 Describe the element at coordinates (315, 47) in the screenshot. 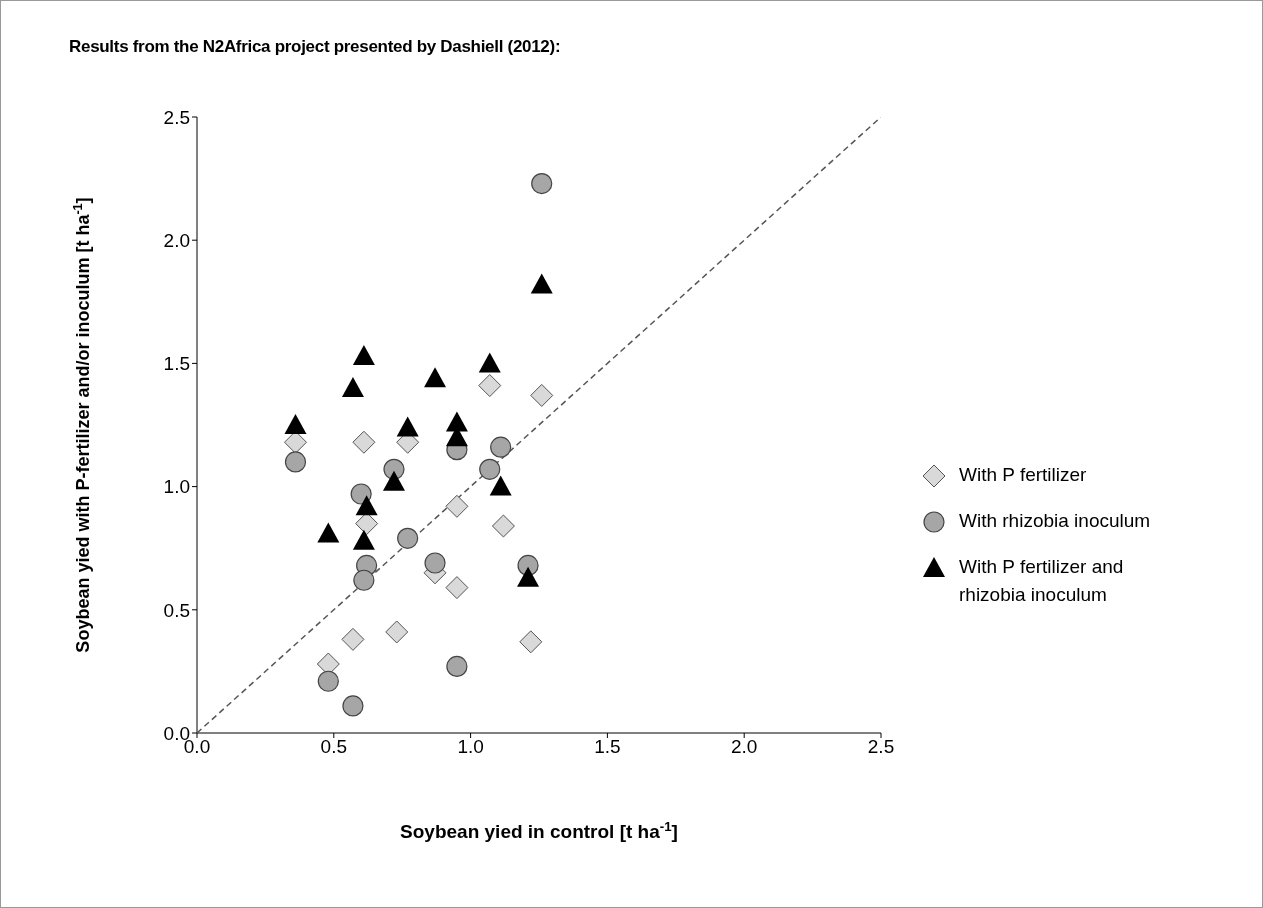

I see `chart-title: Results from the N2Africa project presented by Dashiell (2012):` at that location.